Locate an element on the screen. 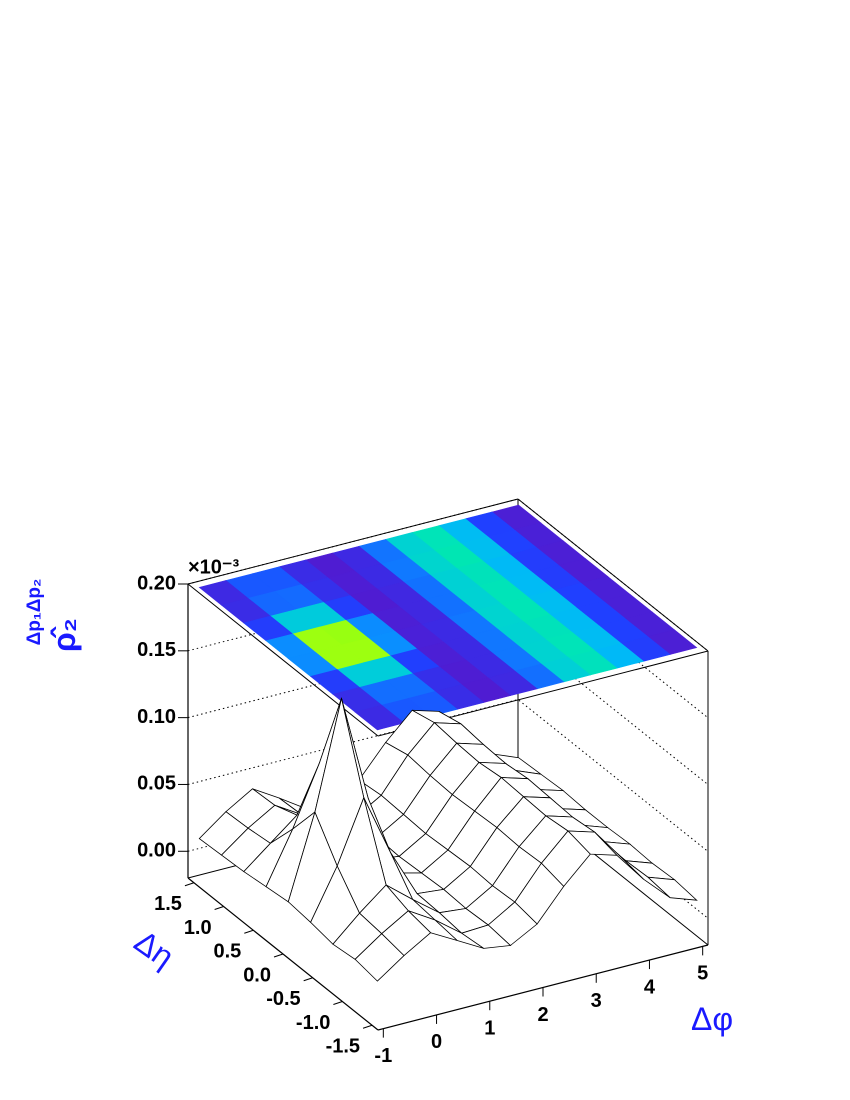  x-tick-label: 2 is located at coordinates (542, 1015).